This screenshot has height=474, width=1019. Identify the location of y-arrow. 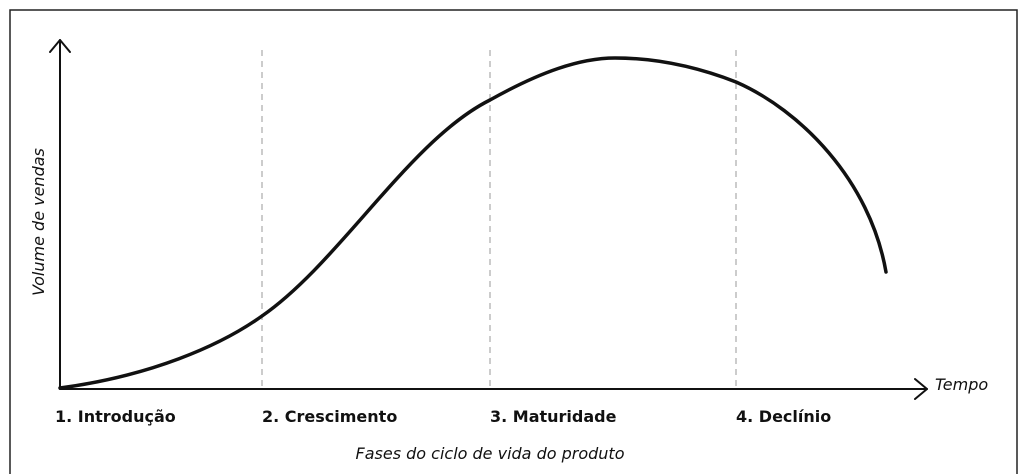
(60, 46).